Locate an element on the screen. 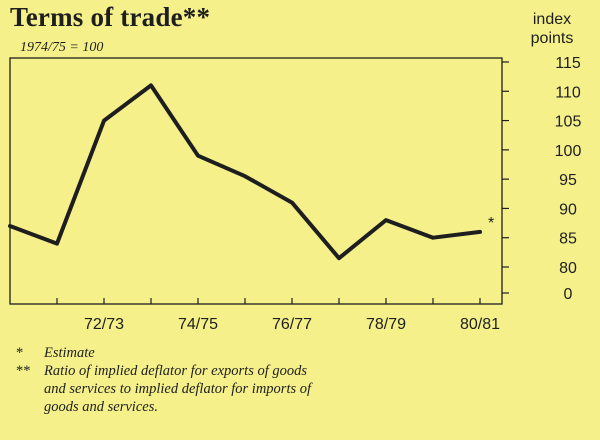  footnote-mark: * is located at coordinates (20, 353).